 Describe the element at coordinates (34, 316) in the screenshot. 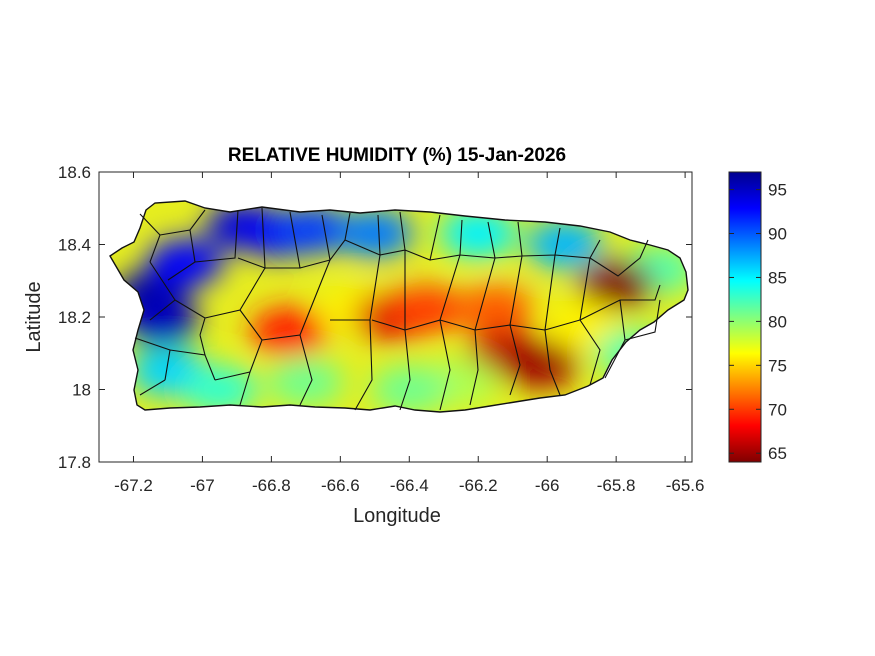

I see `y-axis-label: Latitude` at that location.